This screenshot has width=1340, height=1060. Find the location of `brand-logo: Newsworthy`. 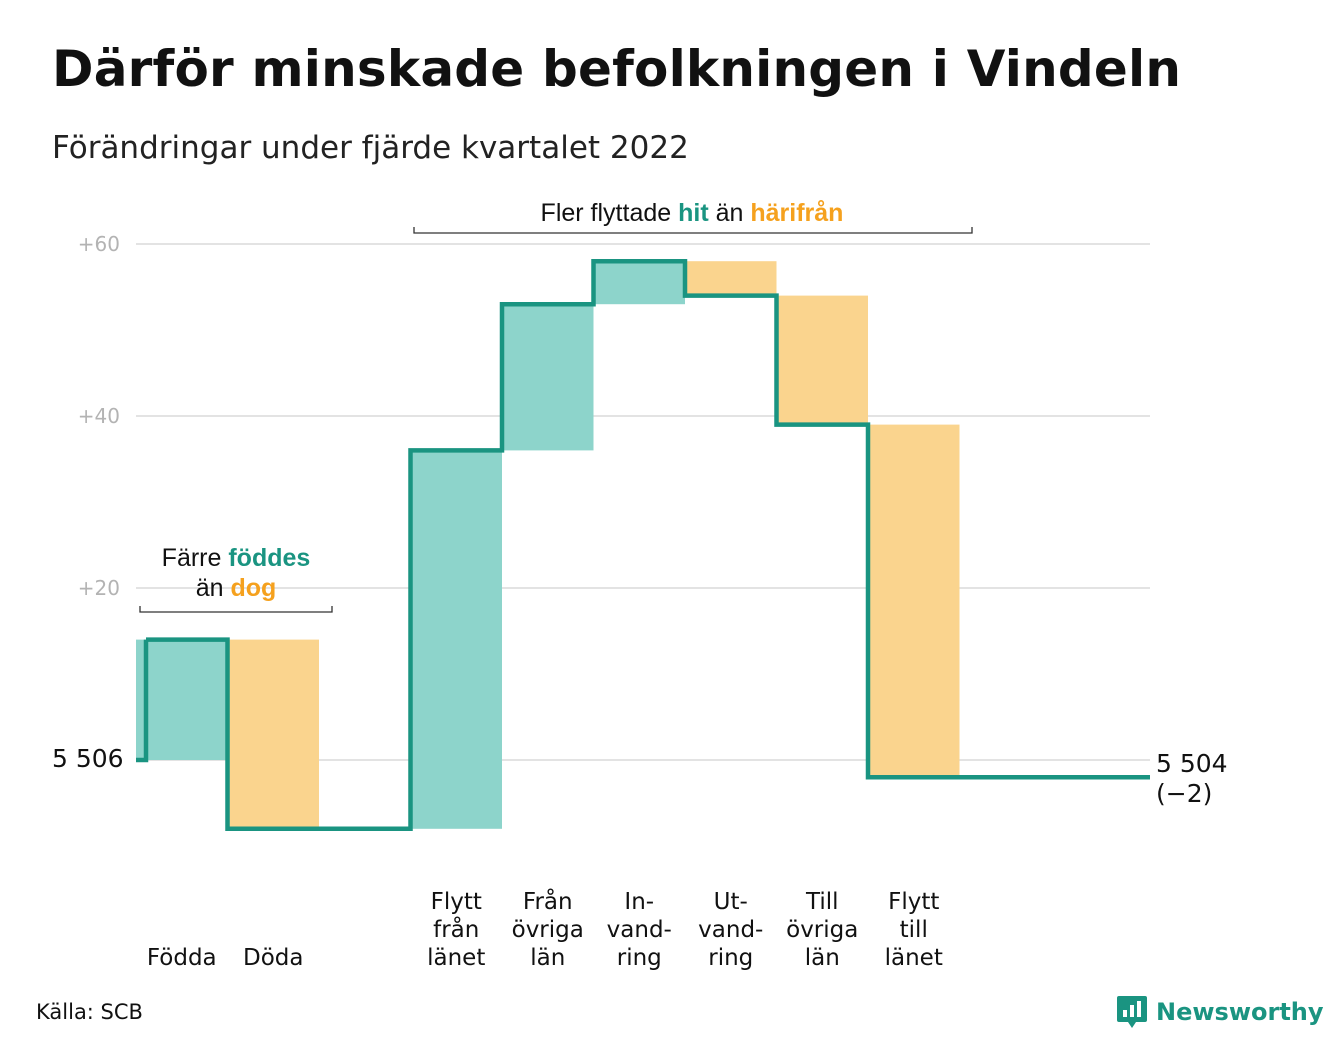

brand-logo: Newsworthy is located at coordinates (1220, 1012).